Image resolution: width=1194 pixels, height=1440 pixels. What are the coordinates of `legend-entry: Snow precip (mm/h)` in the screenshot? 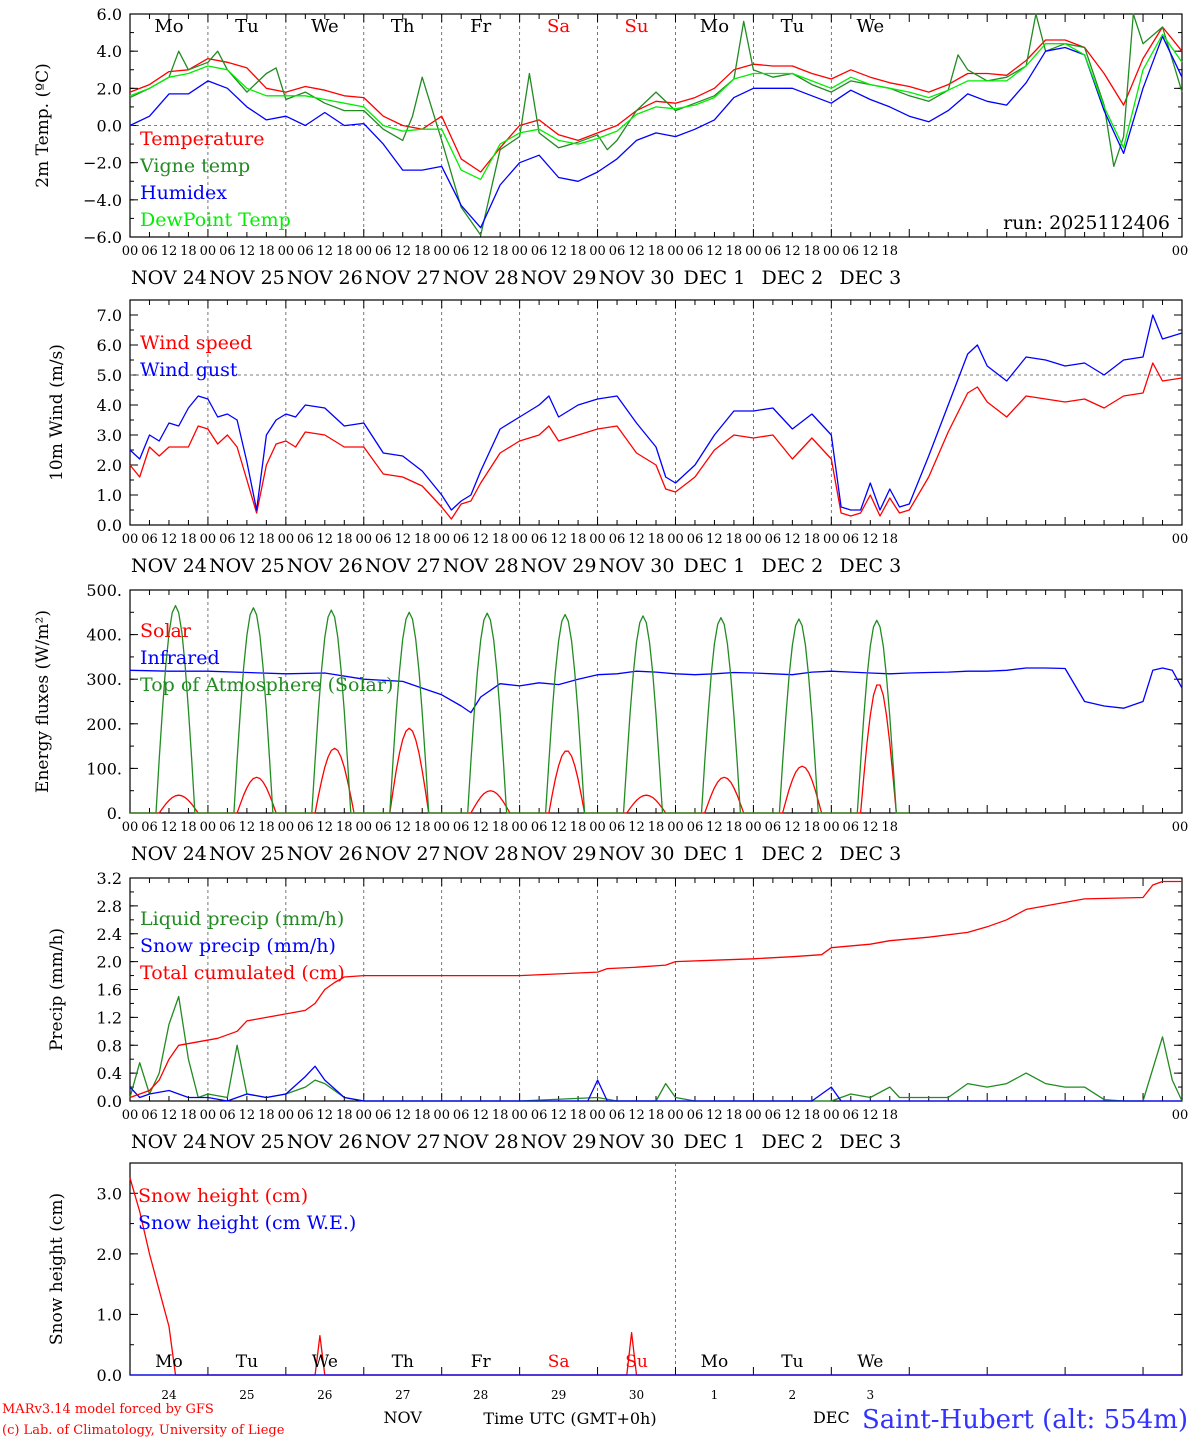 It's located at (238, 946).